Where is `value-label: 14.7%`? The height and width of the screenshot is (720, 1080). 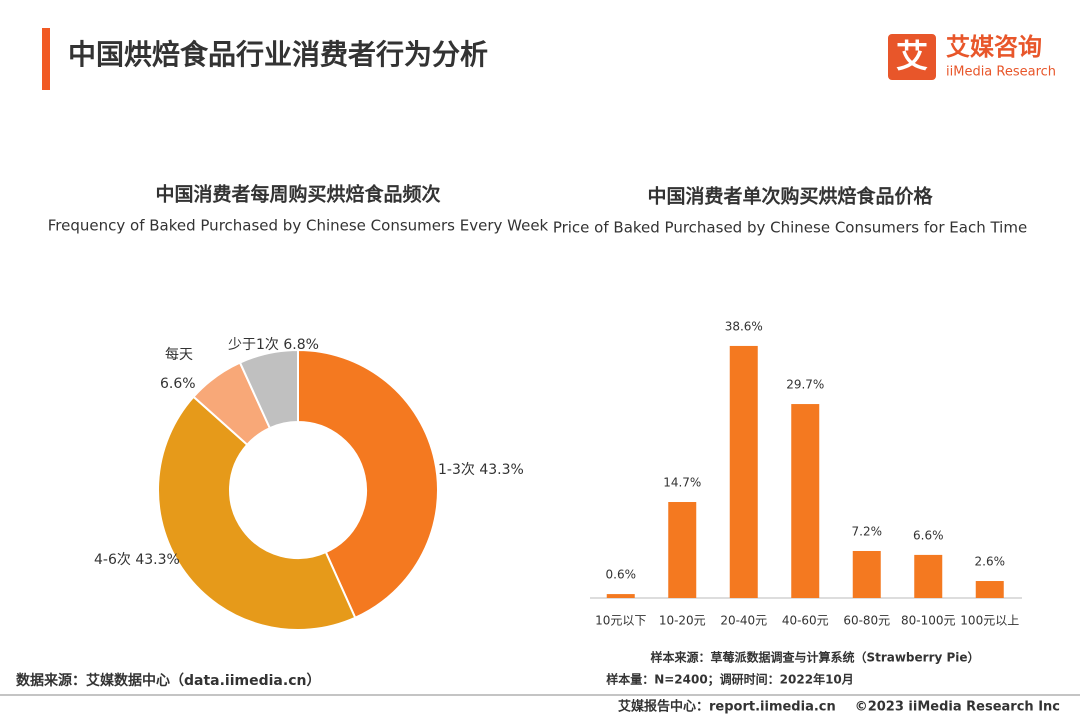 value-label: 14.7% is located at coordinates (682, 483).